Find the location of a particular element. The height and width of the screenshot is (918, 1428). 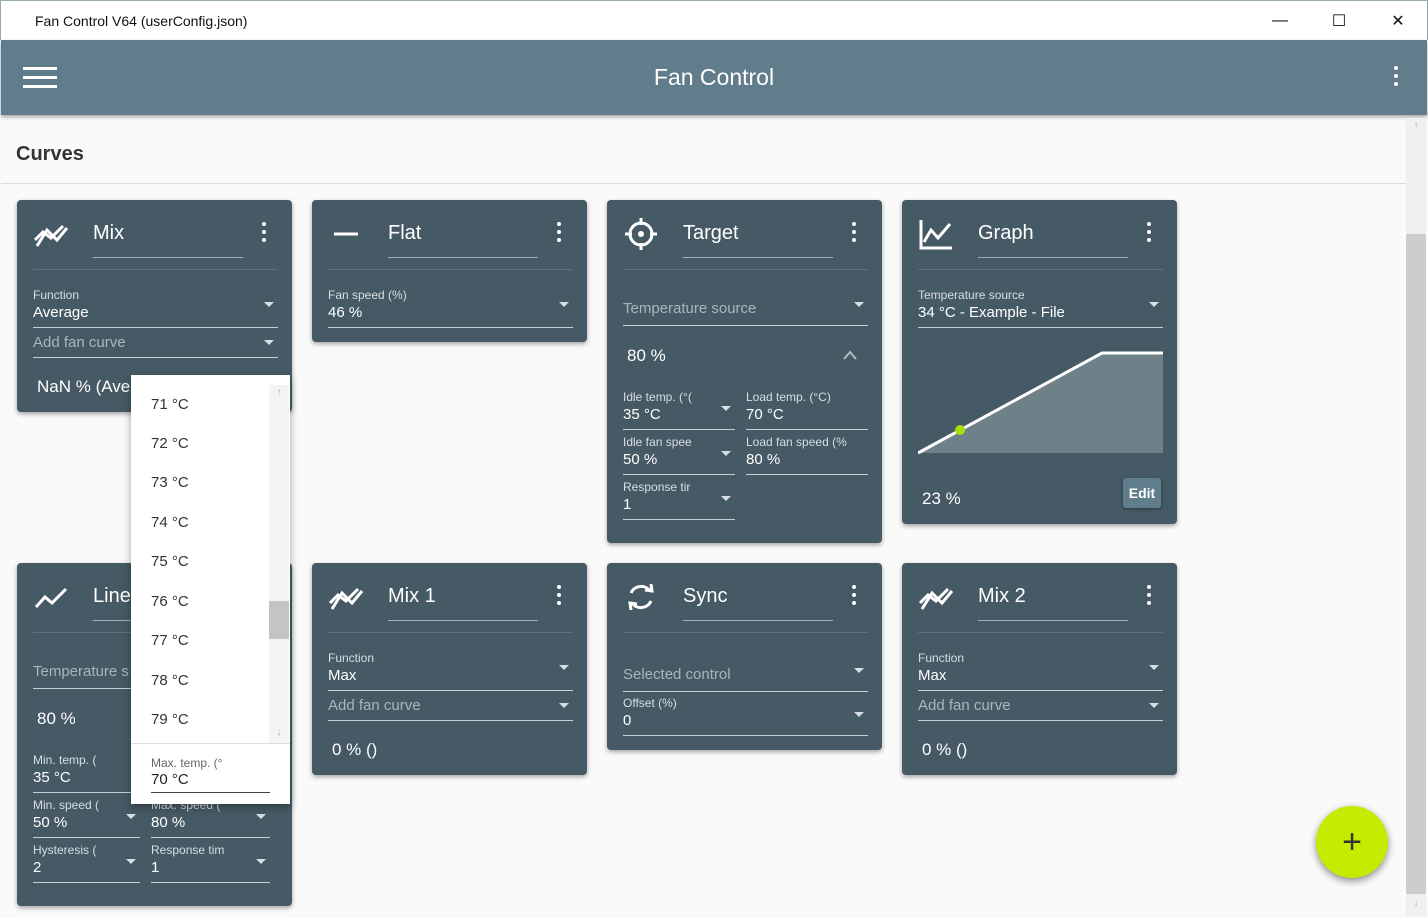

linear-trend-icon is located at coordinates (51, 598).